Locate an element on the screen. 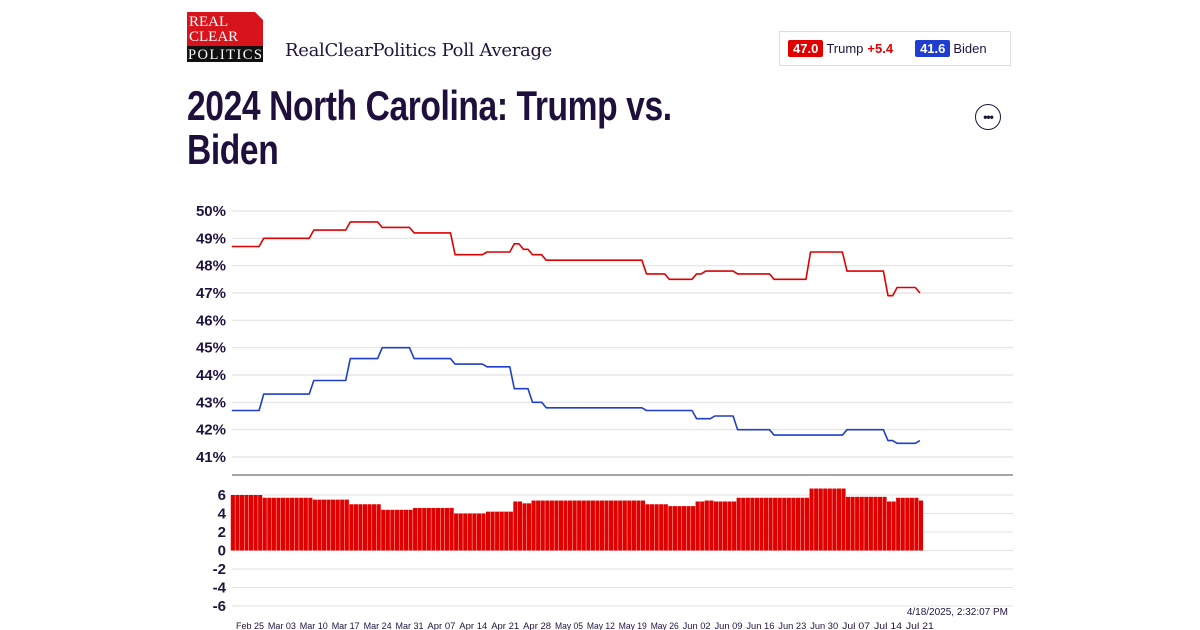 This screenshot has width=1200, height=630. x-tick-label: Apr 14 is located at coordinates (473, 625).